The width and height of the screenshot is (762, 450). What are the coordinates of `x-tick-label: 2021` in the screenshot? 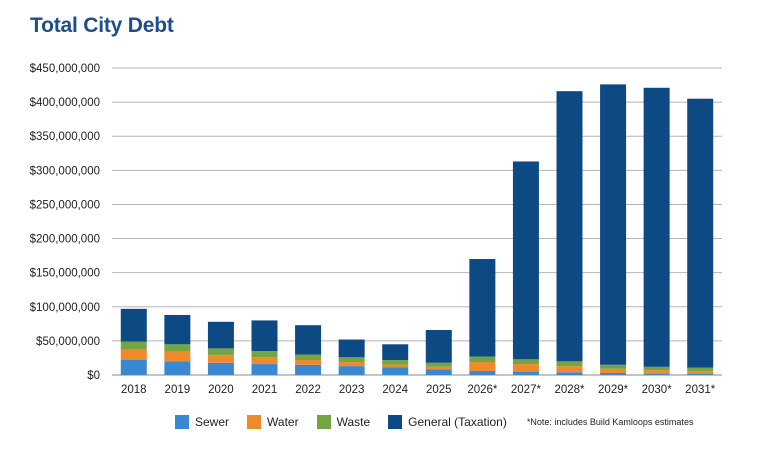 It's located at (265, 390).